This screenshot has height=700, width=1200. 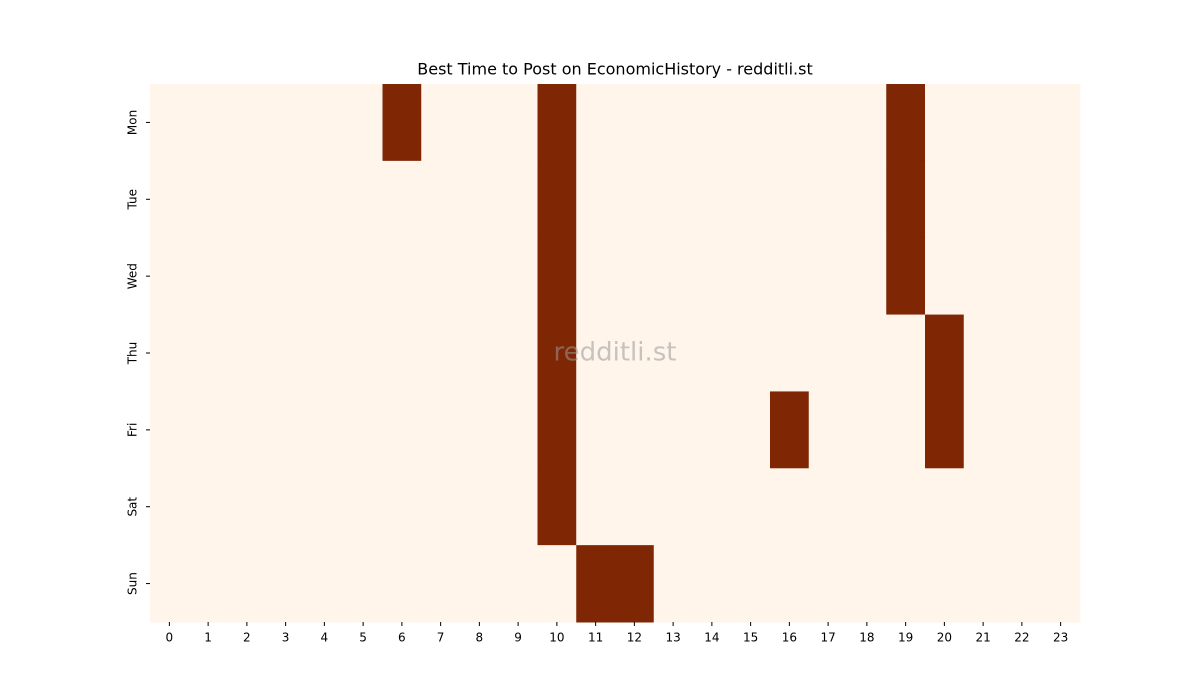 I want to click on x-tick-label: 6, so click(x=402, y=638).